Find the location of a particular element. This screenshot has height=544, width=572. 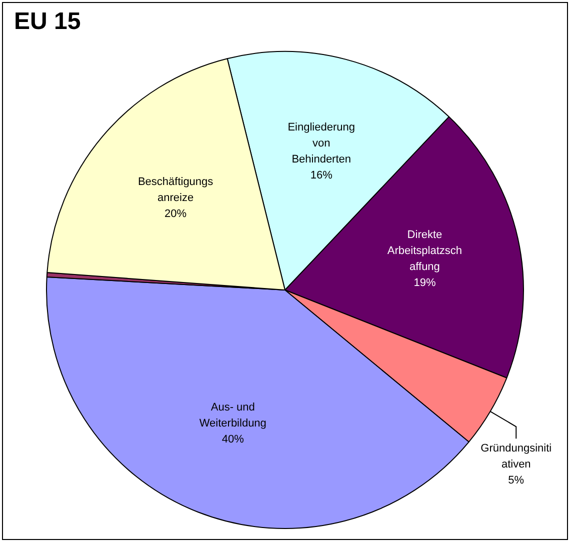

data-label: 20% is located at coordinates (175, 214).